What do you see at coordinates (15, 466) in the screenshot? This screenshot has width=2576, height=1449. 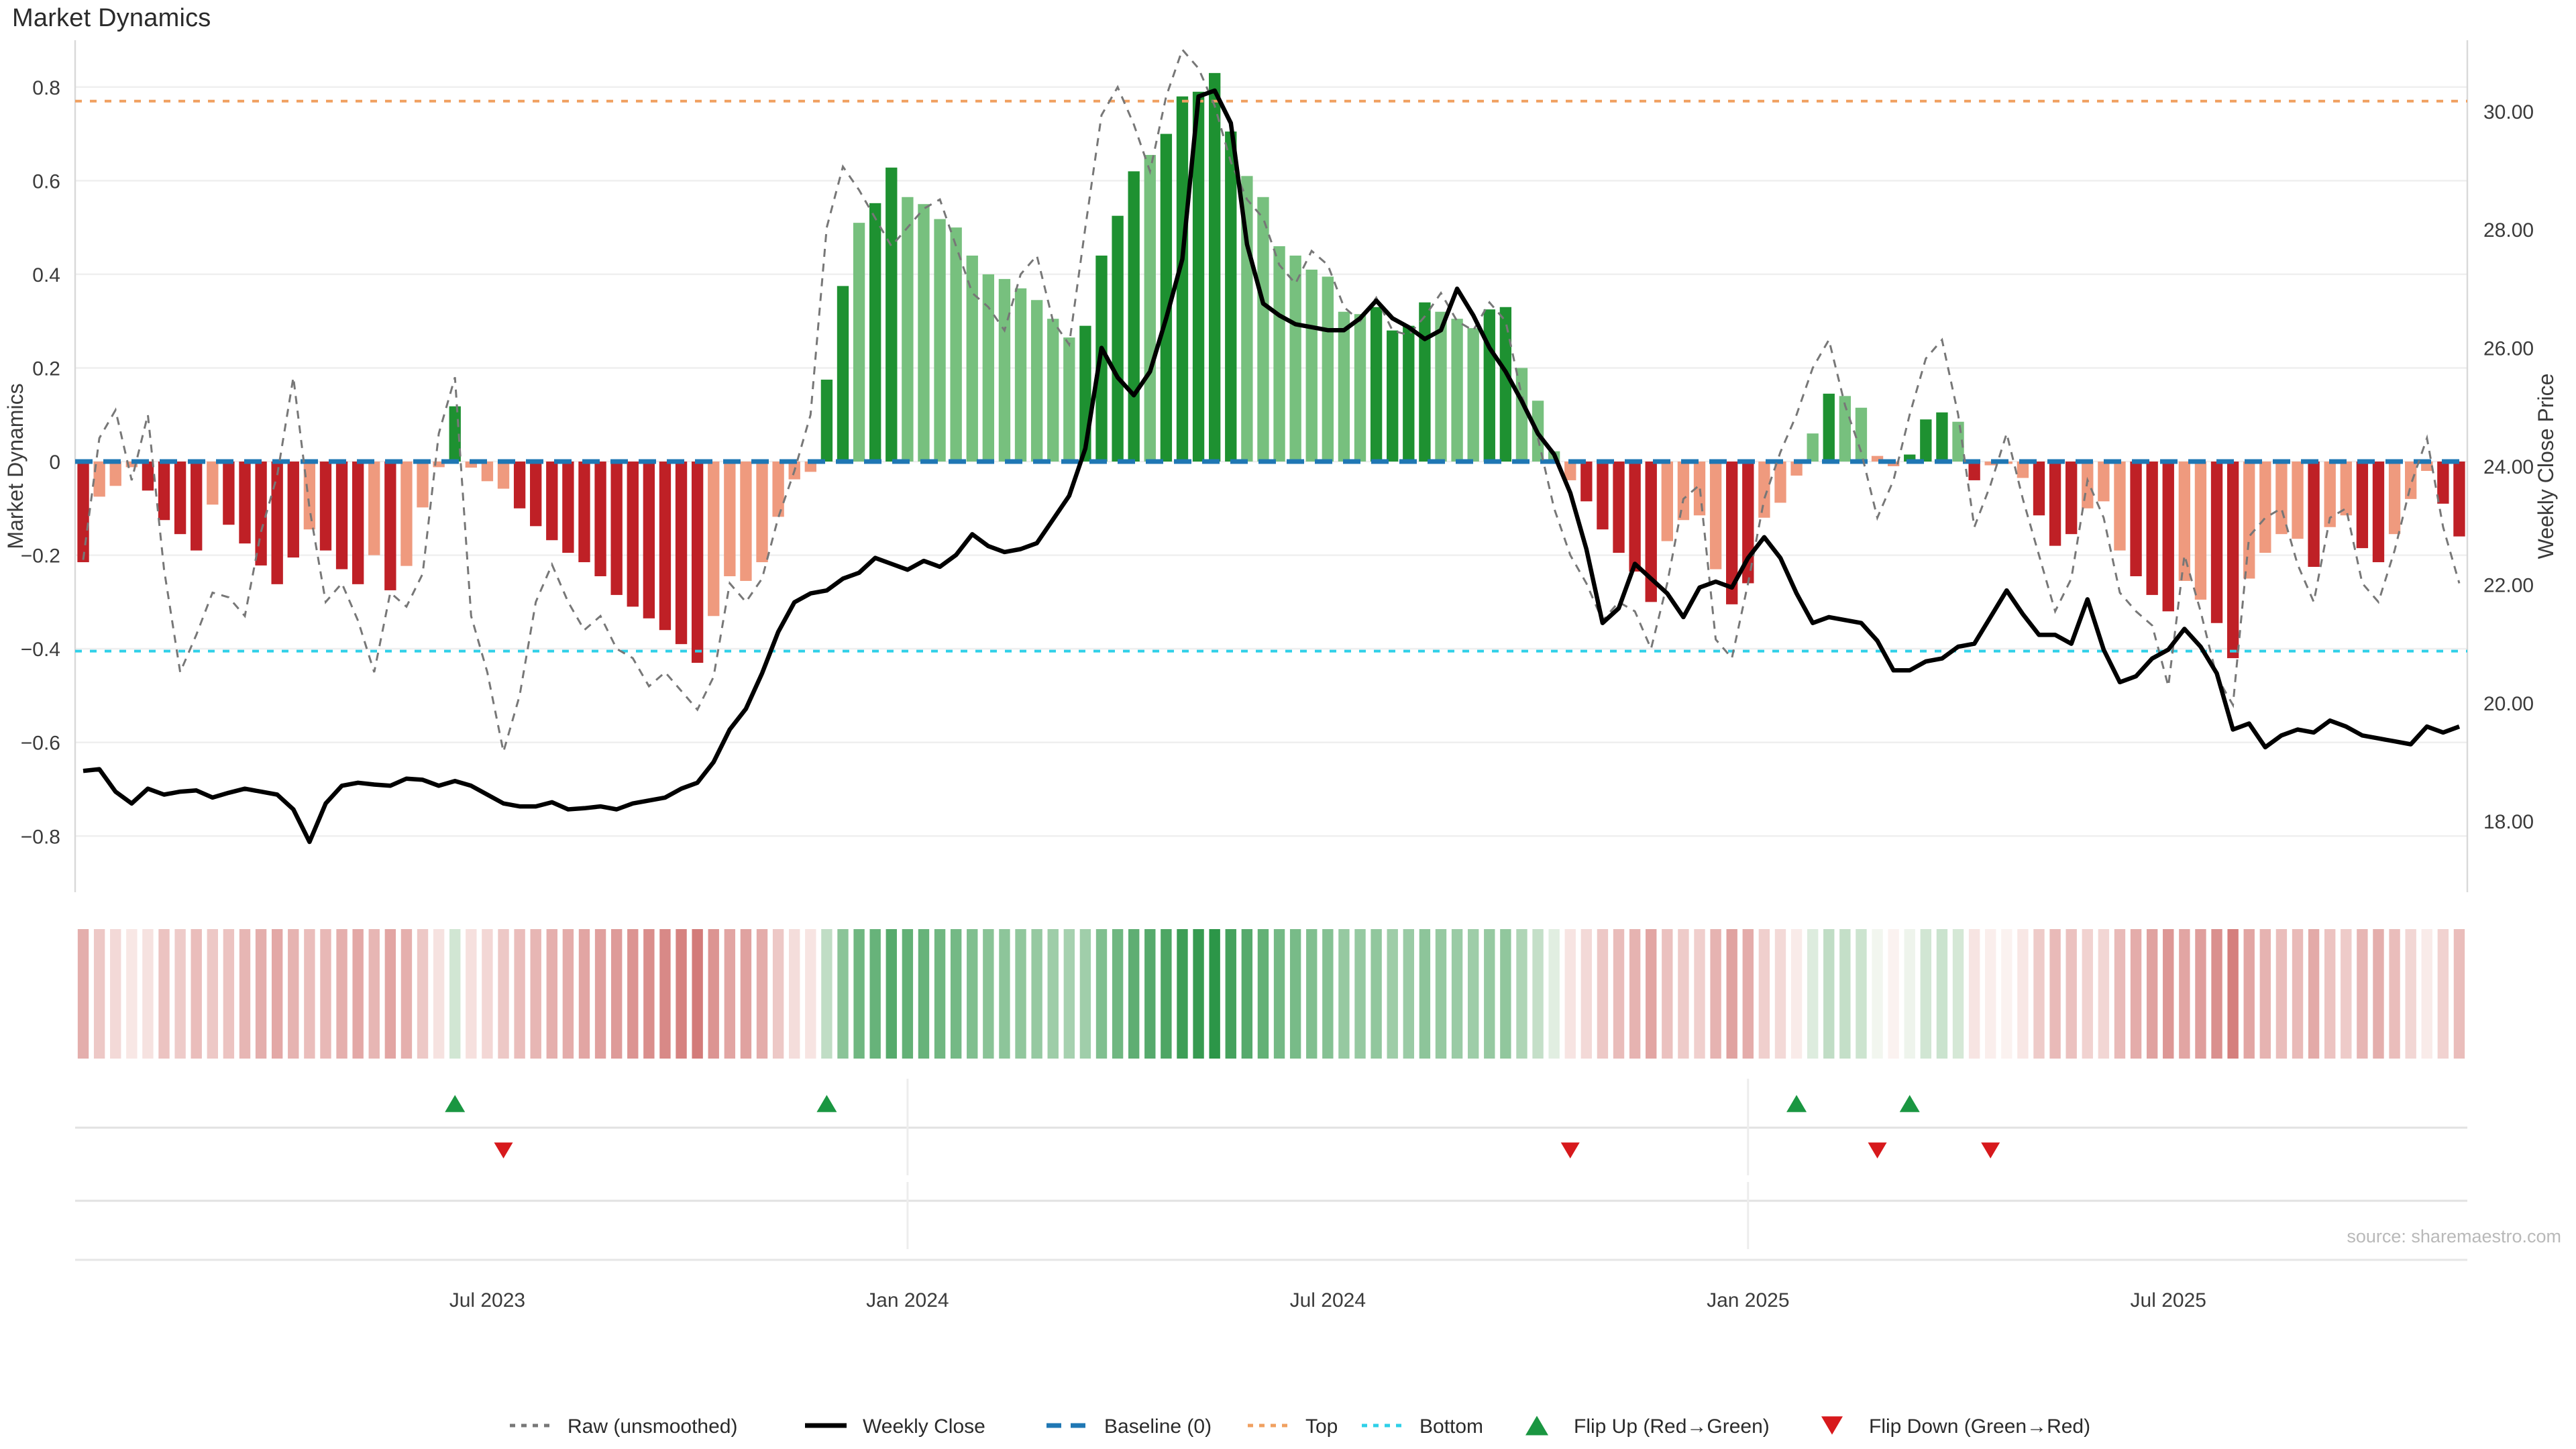 I see `left-axis-title: Market Dynamics` at bounding box center [15, 466].